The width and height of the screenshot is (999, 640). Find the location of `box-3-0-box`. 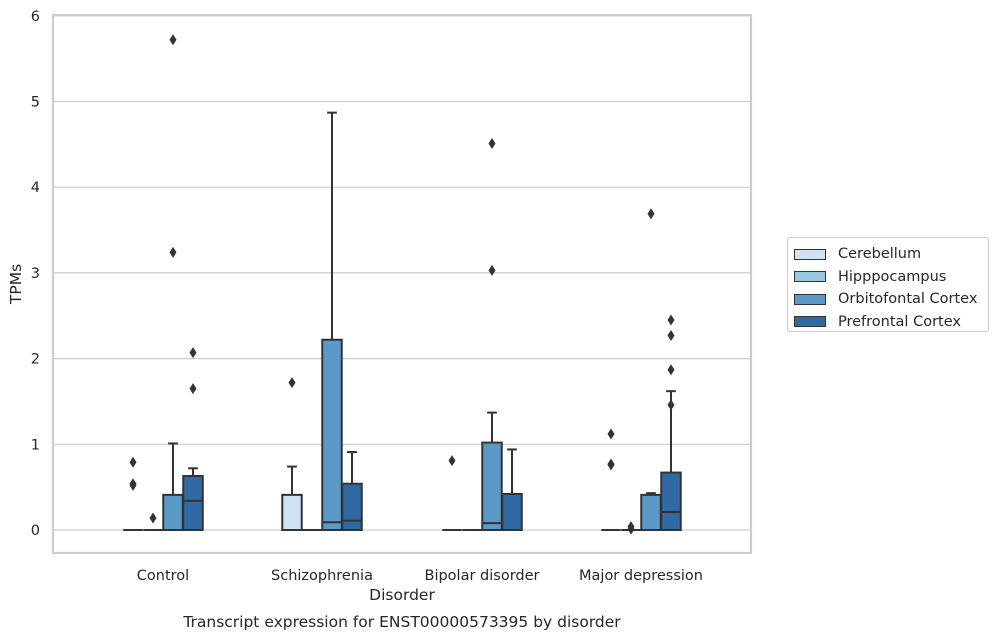

box-3-0-box is located at coordinates (193, 503).